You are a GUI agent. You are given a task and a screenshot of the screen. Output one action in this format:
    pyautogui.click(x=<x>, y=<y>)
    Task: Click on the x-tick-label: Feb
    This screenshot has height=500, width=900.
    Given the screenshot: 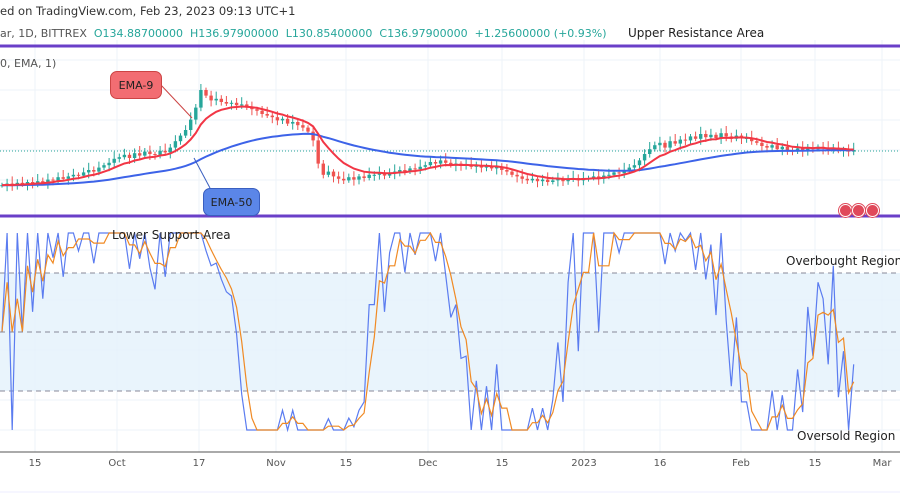 What is the action you would take?
    pyautogui.click(x=741, y=463)
    